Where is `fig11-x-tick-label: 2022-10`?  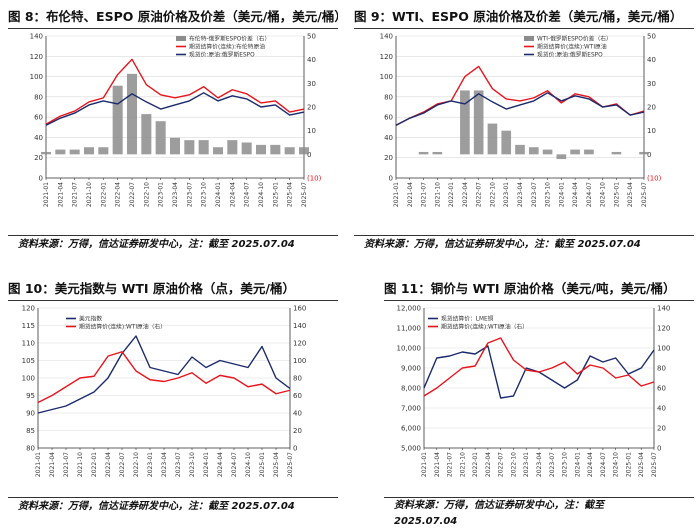
fig11-x-tick-label: 2022-10 is located at coordinates (513, 464).